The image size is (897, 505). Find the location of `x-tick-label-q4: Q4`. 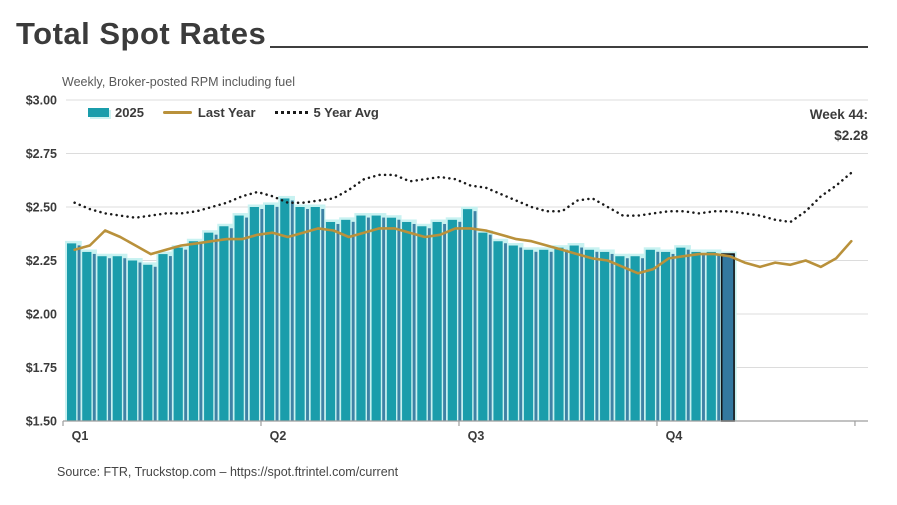

x-tick-label-q4: Q4 is located at coordinates (674, 436).